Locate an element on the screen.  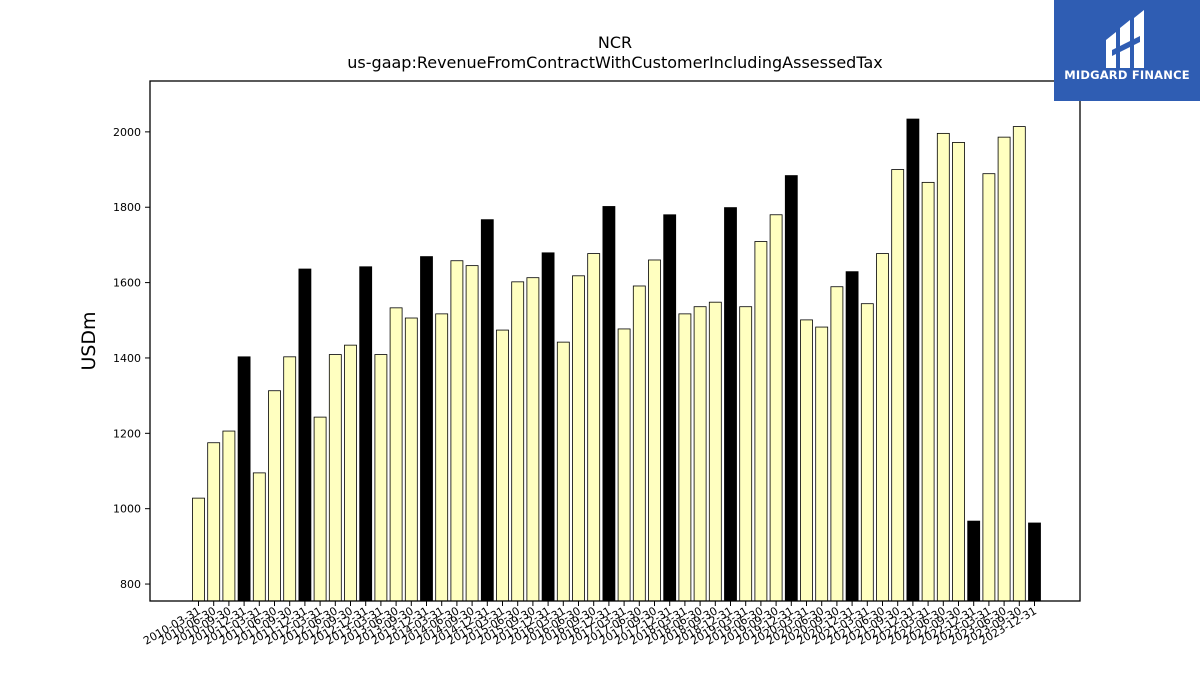
midgard-finance-logo: MIDGARD FINANCE is located at coordinates (1127, 50).